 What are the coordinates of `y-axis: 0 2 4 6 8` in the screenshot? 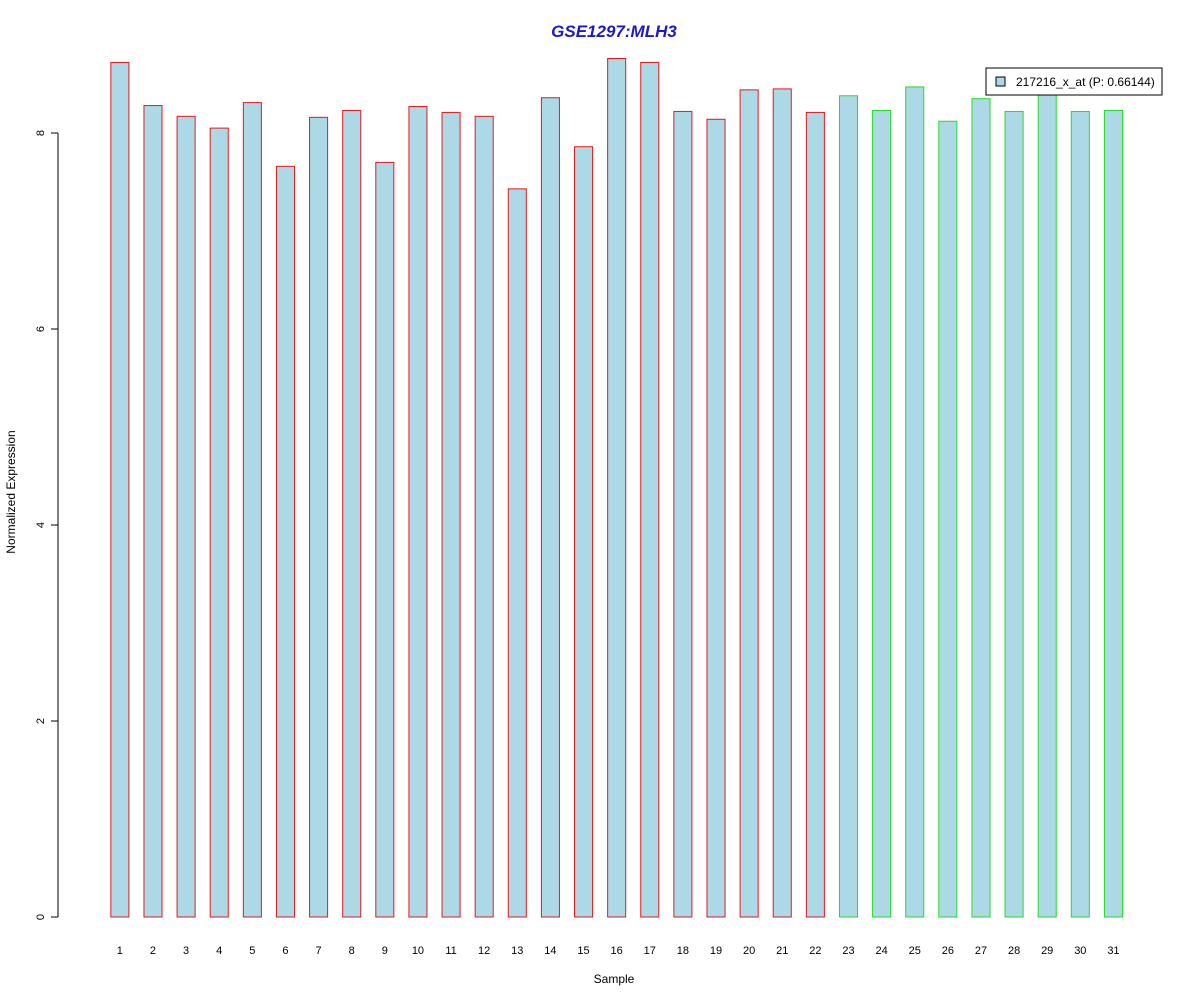 It's located at (47, 525).